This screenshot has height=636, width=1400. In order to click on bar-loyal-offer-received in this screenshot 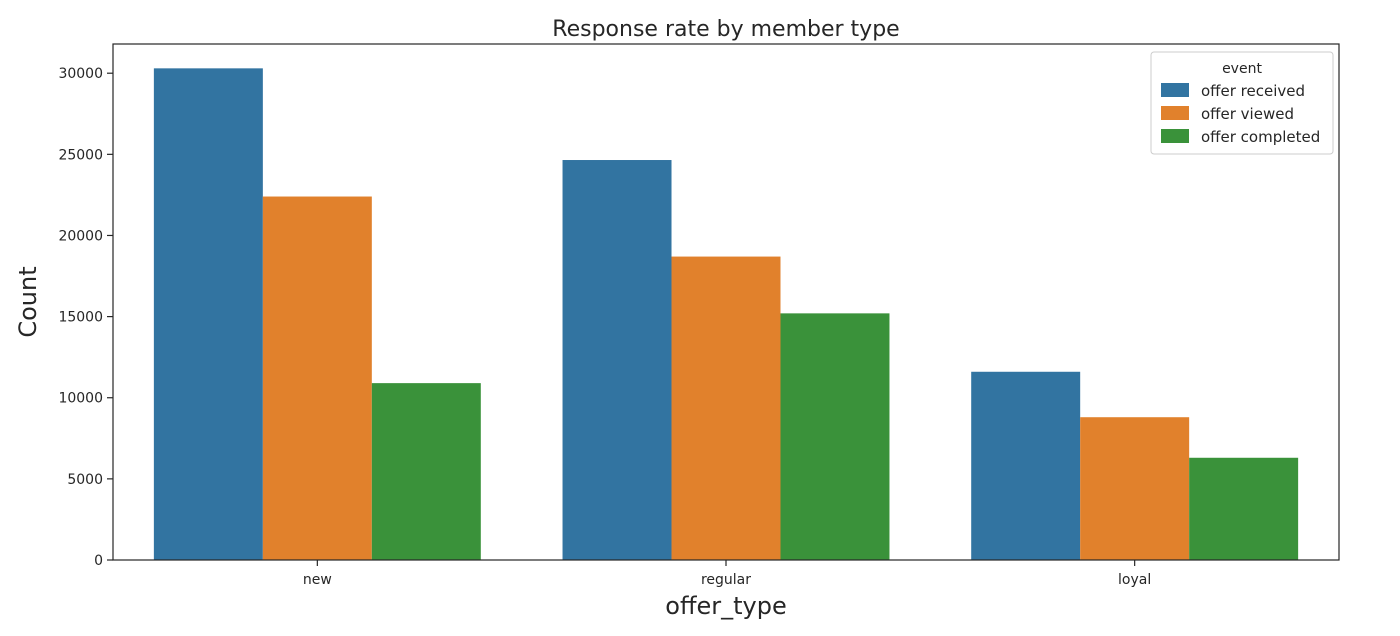, I will do `click(1026, 465)`.